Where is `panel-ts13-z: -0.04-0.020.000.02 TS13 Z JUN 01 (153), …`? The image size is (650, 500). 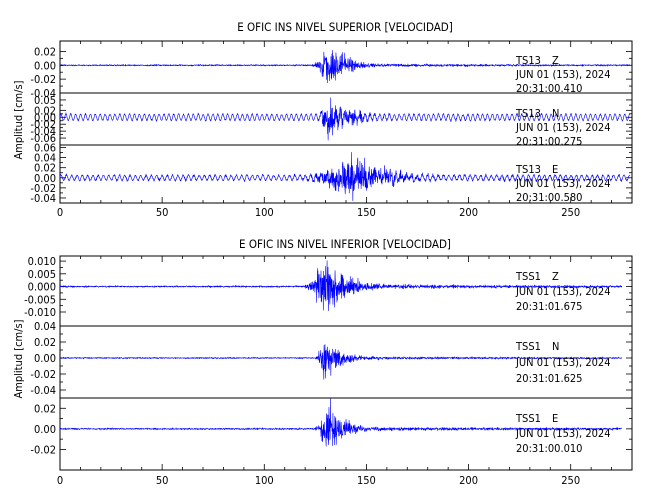
panel-ts13-z: -0.04-0.020.000.02 TS13 Z JUN 01 (153), … is located at coordinates (331, 70).